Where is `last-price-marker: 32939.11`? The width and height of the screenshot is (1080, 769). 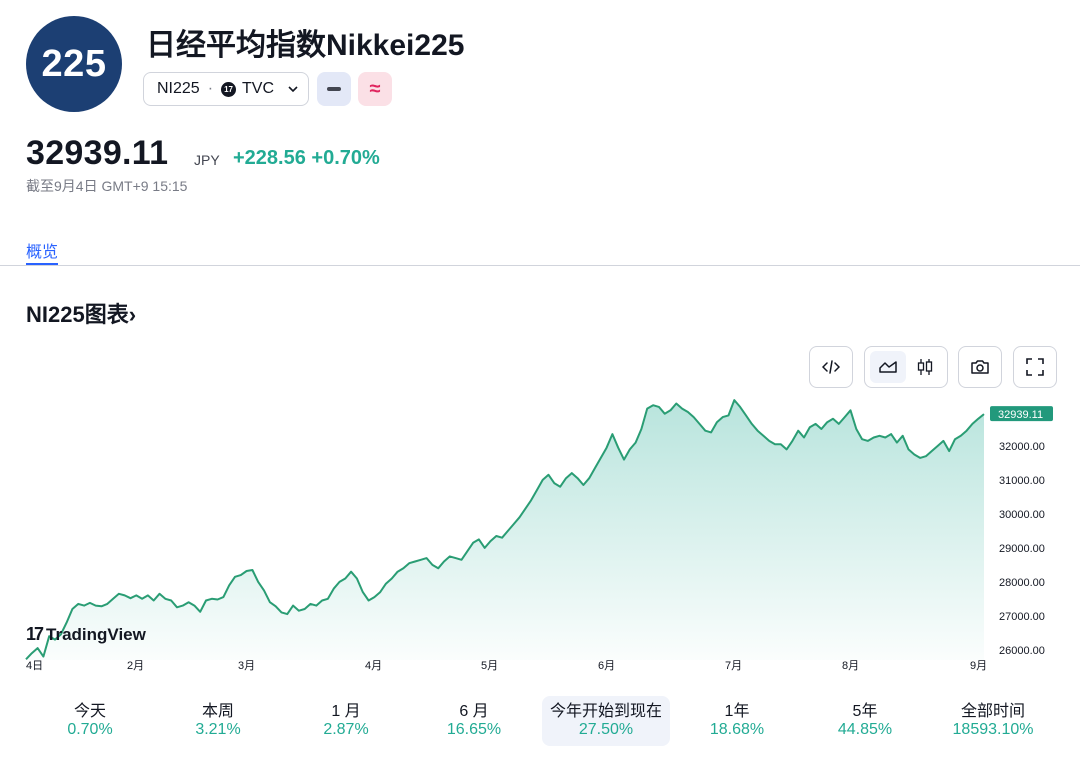 last-price-marker: 32939.11 is located at coordinates (1021, 414).